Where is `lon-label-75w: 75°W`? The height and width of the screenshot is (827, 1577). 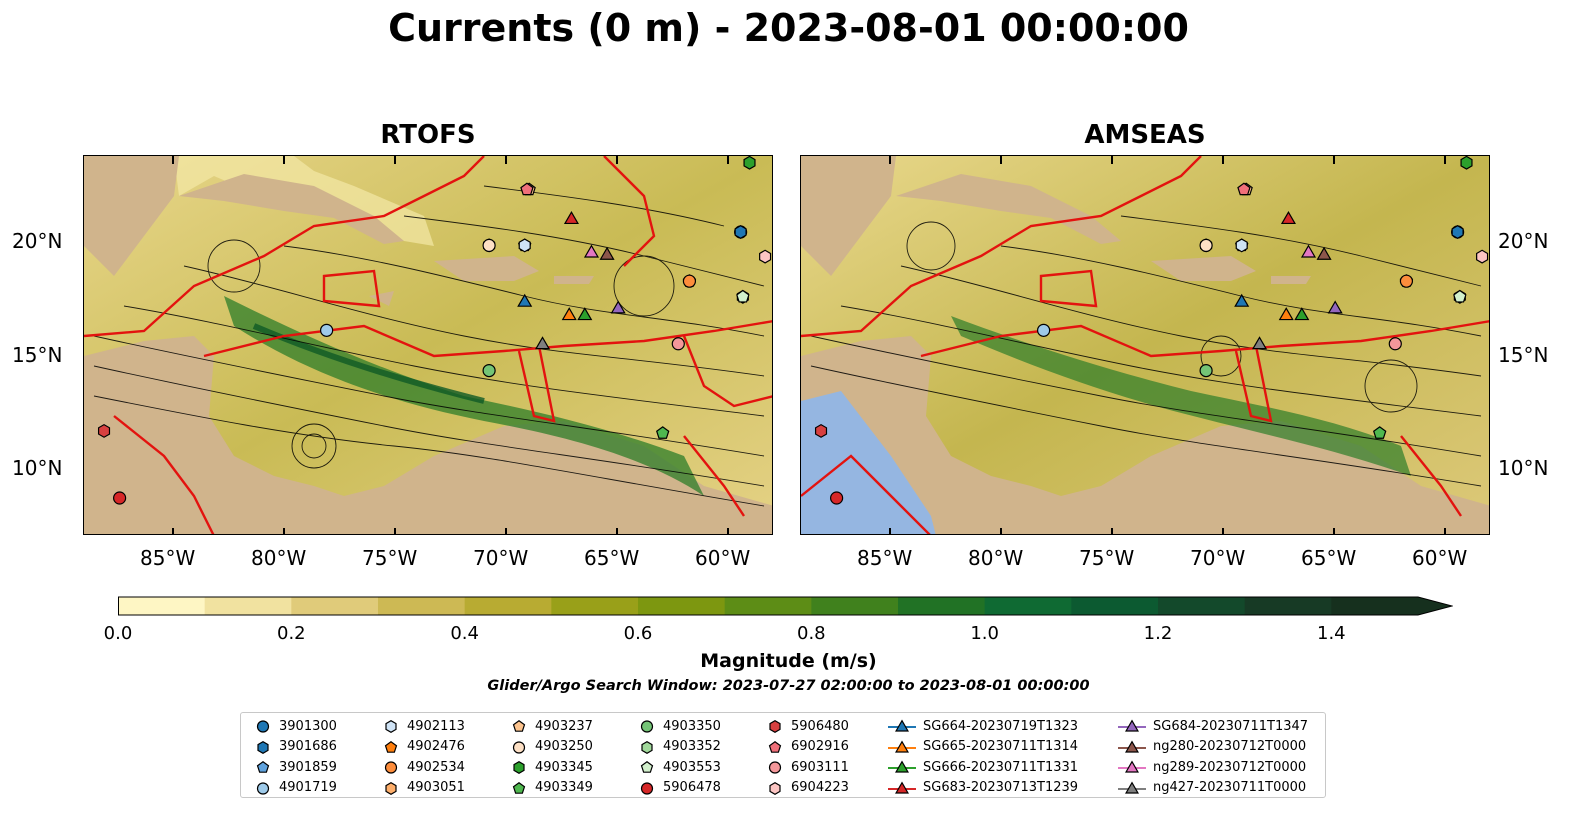 lon-label-75w: 75°W is located at coordinates (390, 558).